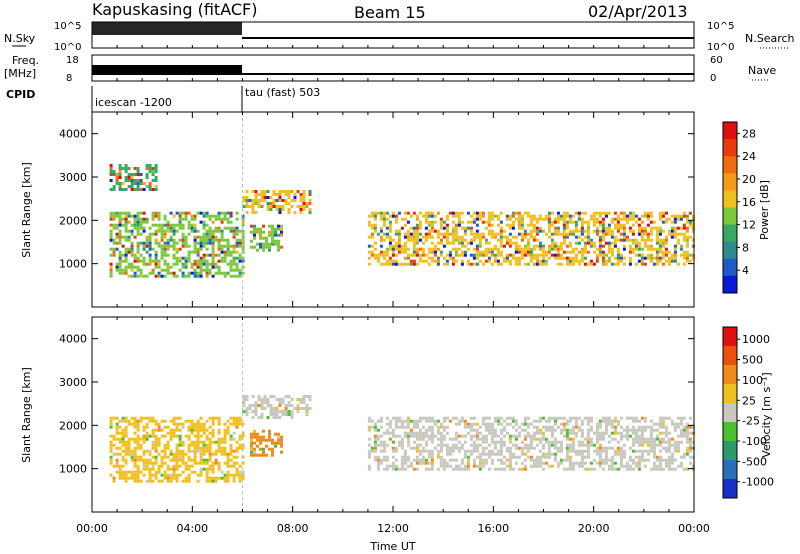 This screenshot has height=554, width=800. I want to click on power-colorbar: 4 8 12 16 20 24 28, so click(739, 207).